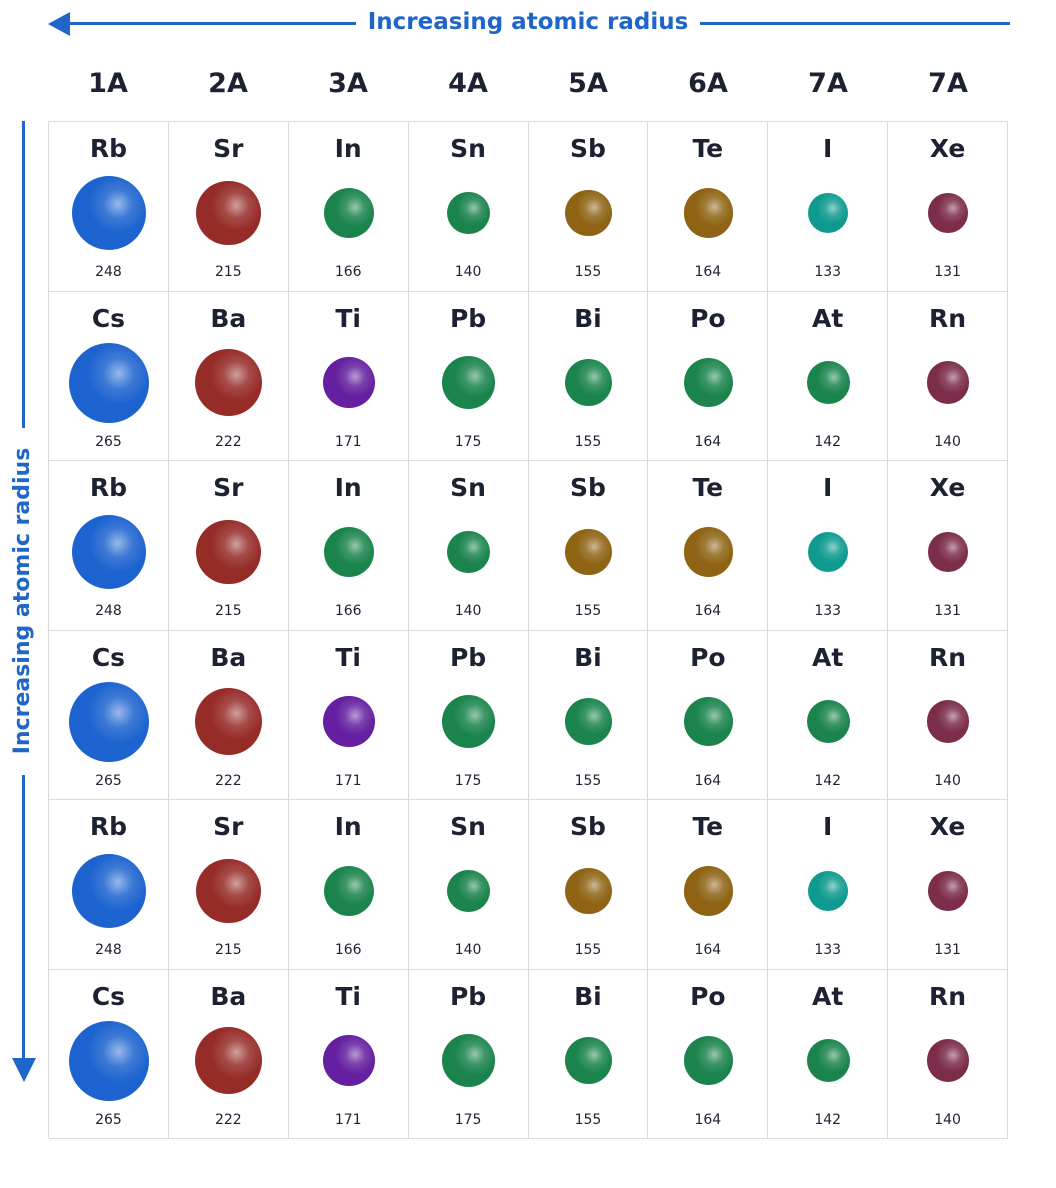  What do you see at coordinates (348, 83) in the screenshot?
I see `group-header: 3A` at bounding box center [348, 83].